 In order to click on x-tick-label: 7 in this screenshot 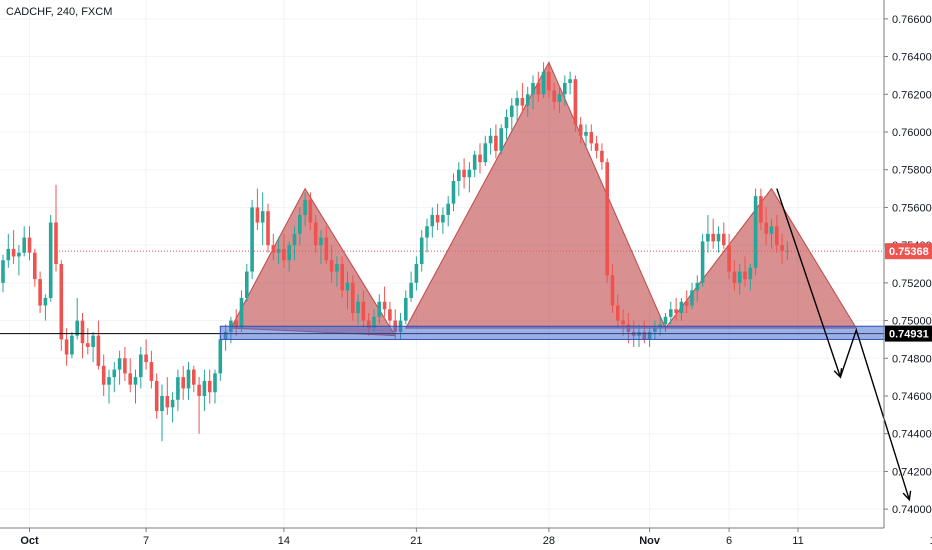, I will do `click(146, 541)`.